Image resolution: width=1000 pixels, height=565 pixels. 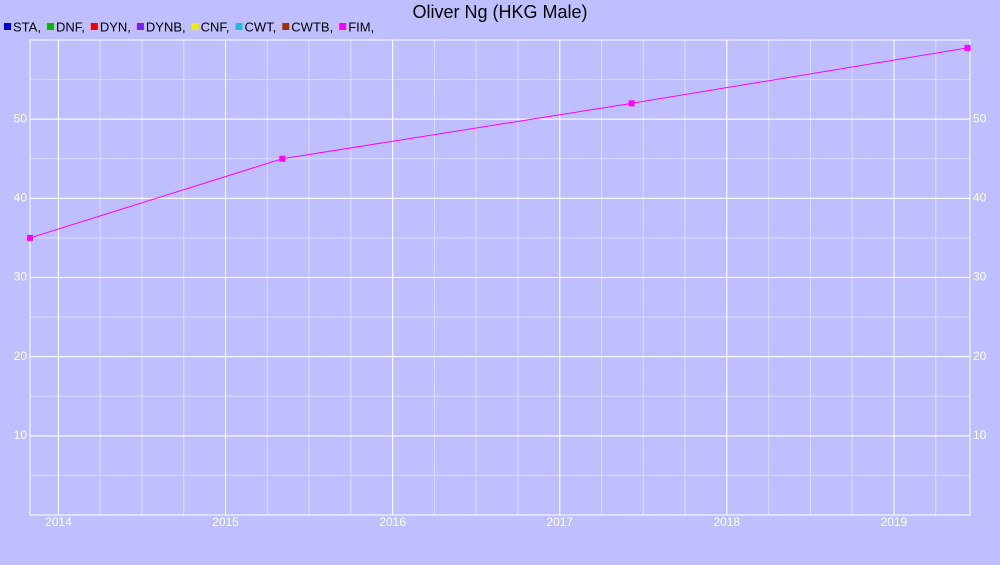 I want to click on legend-label: DYNB,, so click(x=166, y=26).